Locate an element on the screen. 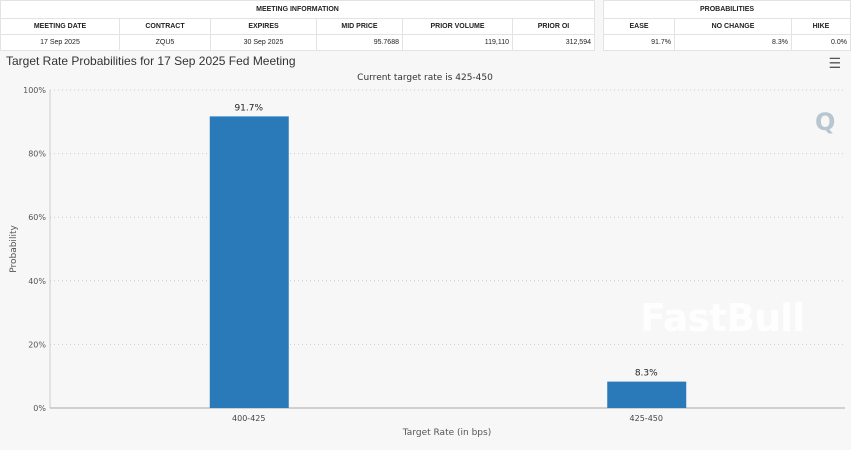 This screenshot has width=851, height=450. svg-text: Q is located at coordinates (825, 122).